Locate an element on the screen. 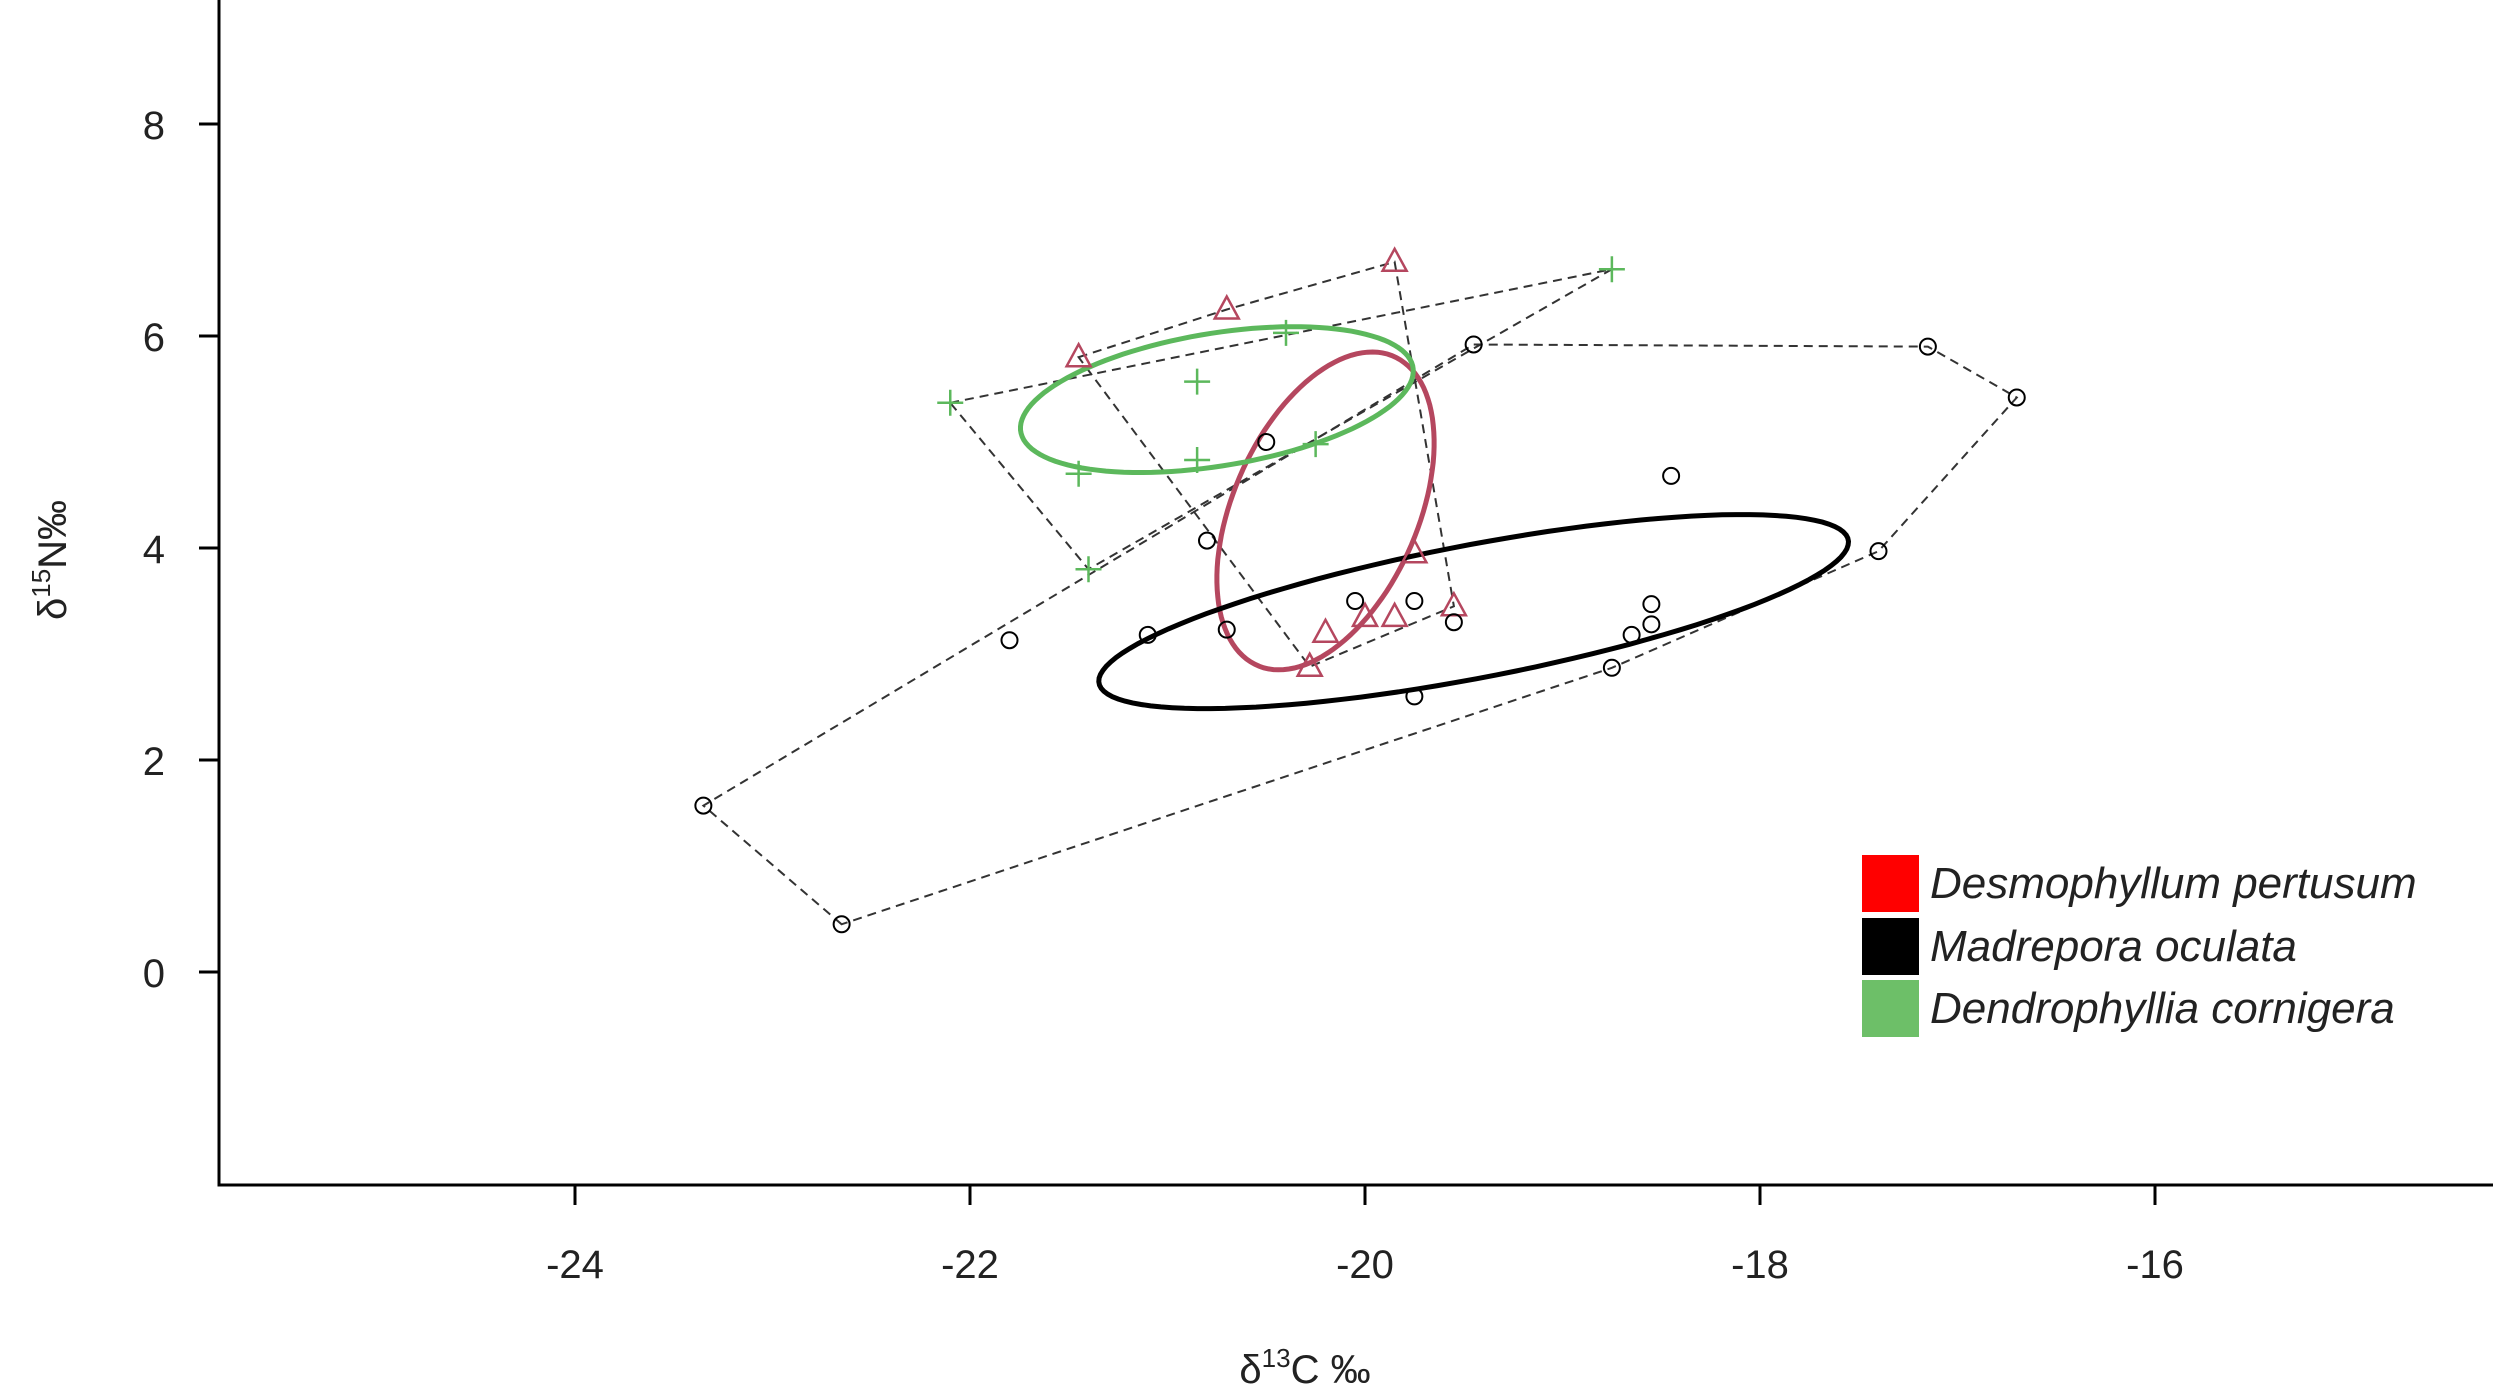  ellipse-desmophyllum is located at coordinates (1325, 511).